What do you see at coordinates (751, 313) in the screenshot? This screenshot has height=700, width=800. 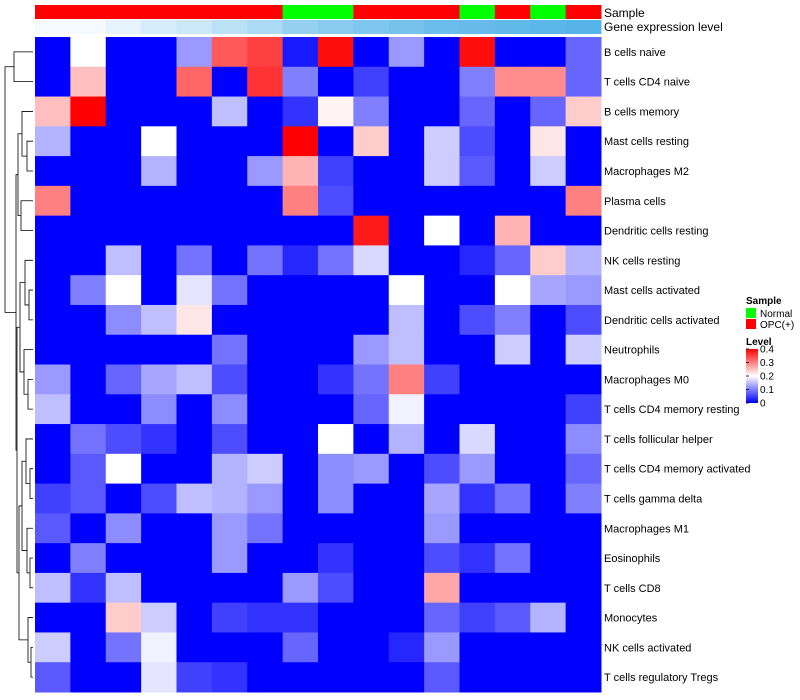 I see `legend-normal-swatch` at bounding box center [751, 313].